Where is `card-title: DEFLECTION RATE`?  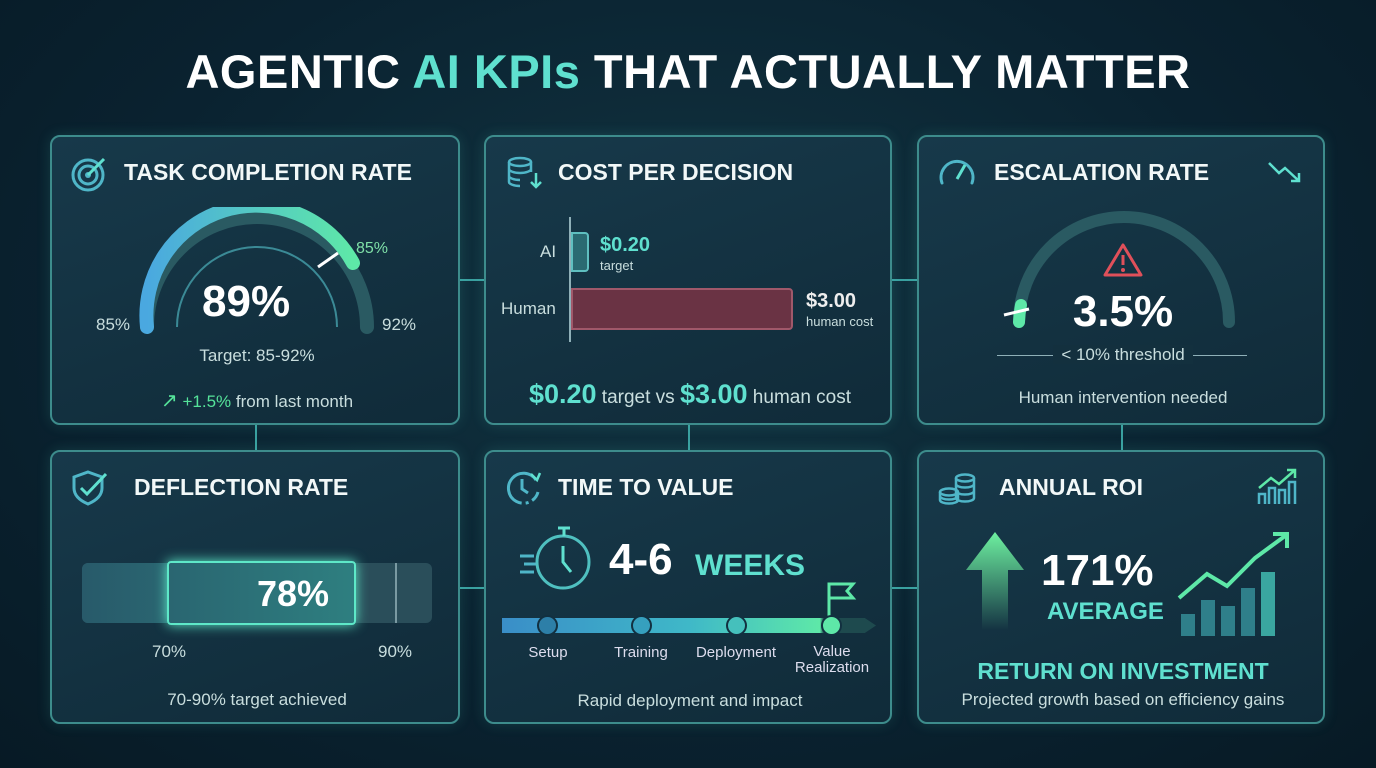 card-title: DEFLECTION RATE is located at coordinates (241, 487).